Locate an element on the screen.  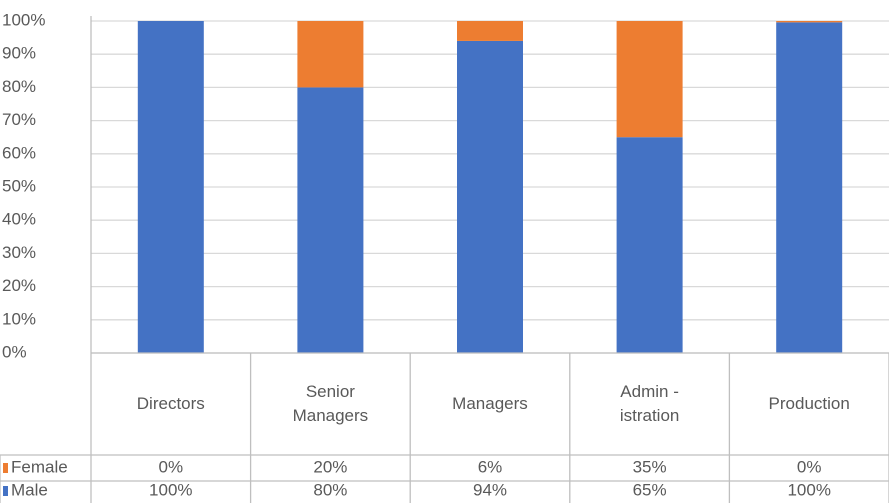
y-tick-label: 10% is located at coordinates (19, 318).